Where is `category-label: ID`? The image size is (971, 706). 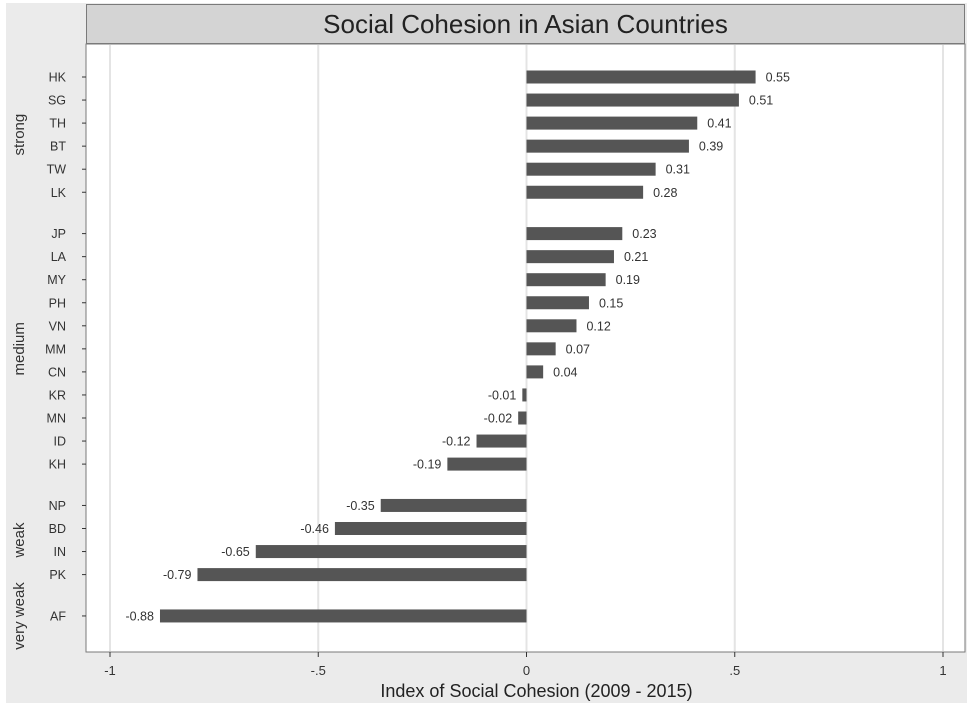
category-label: ID is located at coordinates (60, 442).